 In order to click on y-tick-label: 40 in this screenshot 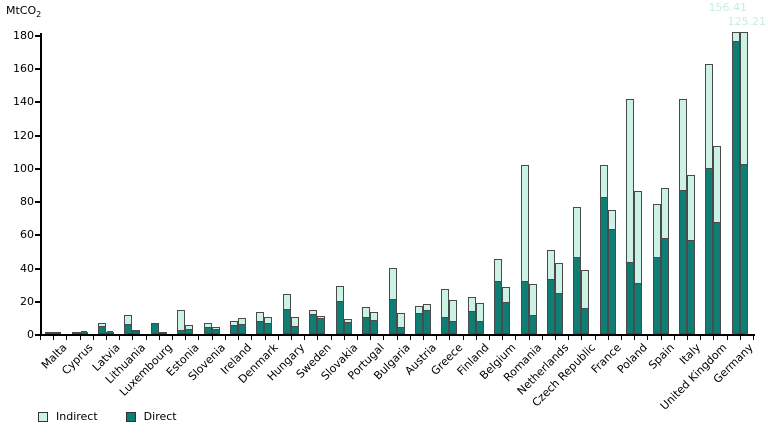, I will do `click(27, 268)`.